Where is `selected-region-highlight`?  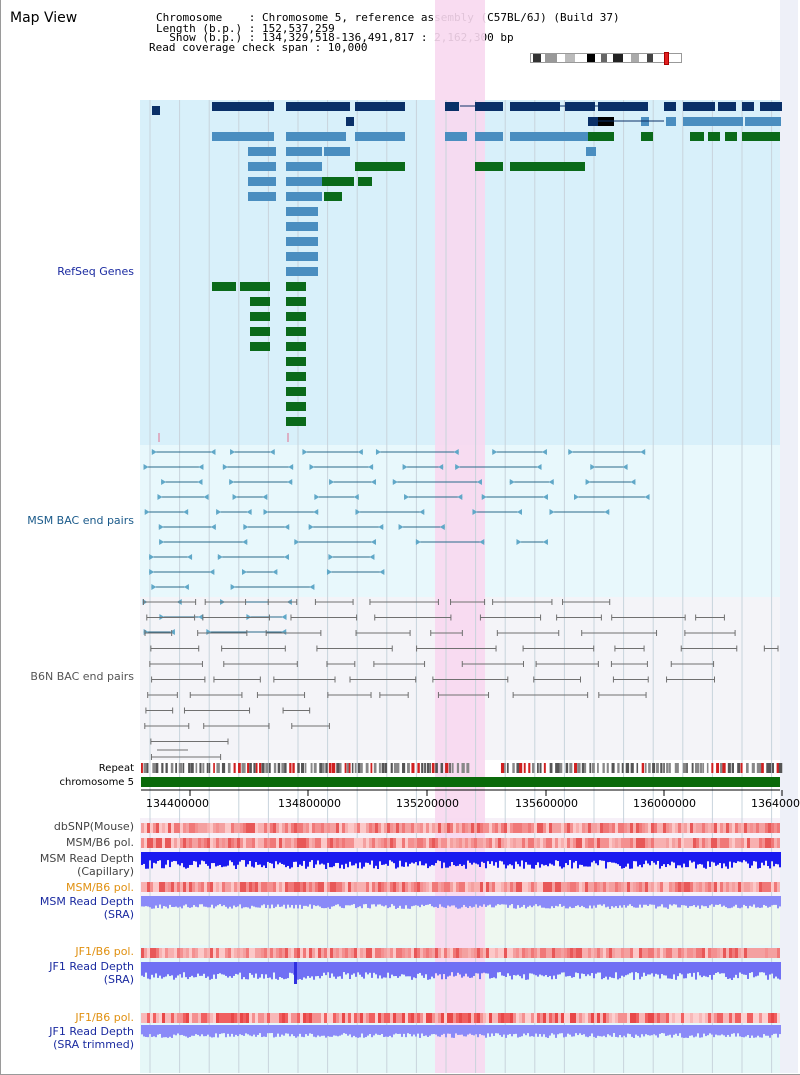
selected-region-highlight is located at coordinates (460, 536).